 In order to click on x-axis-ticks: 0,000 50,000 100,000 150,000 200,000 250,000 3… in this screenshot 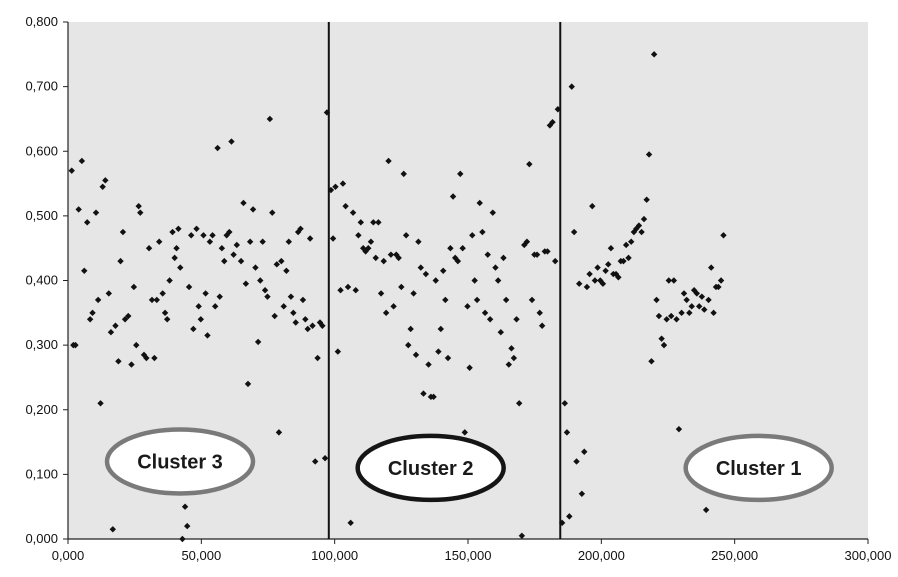, I will do `click(472, 551)`.